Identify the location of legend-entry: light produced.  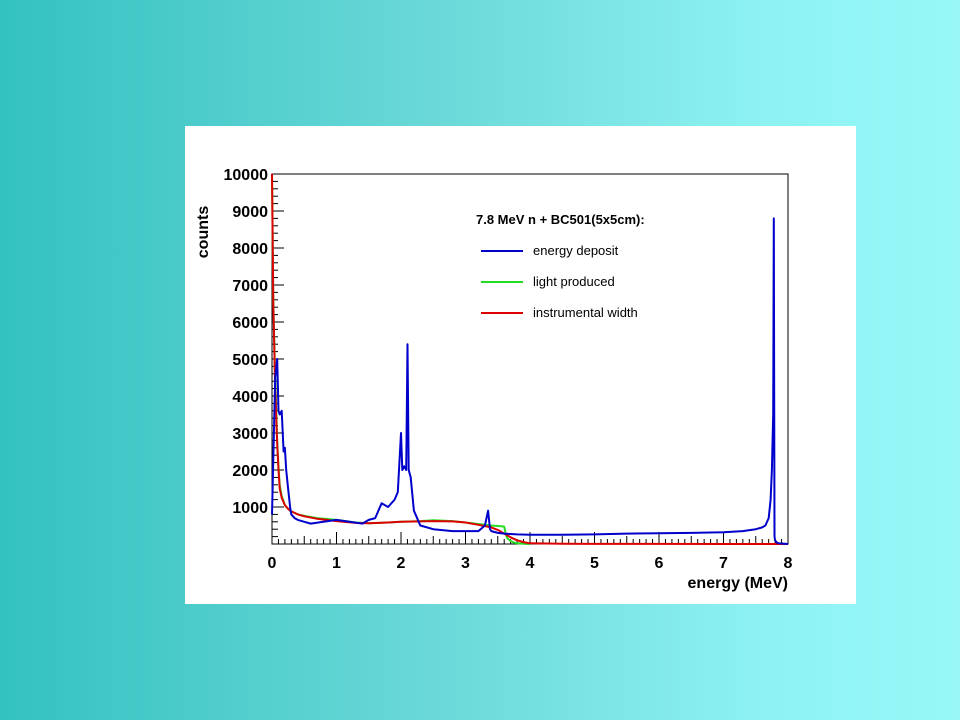
(574, 281).